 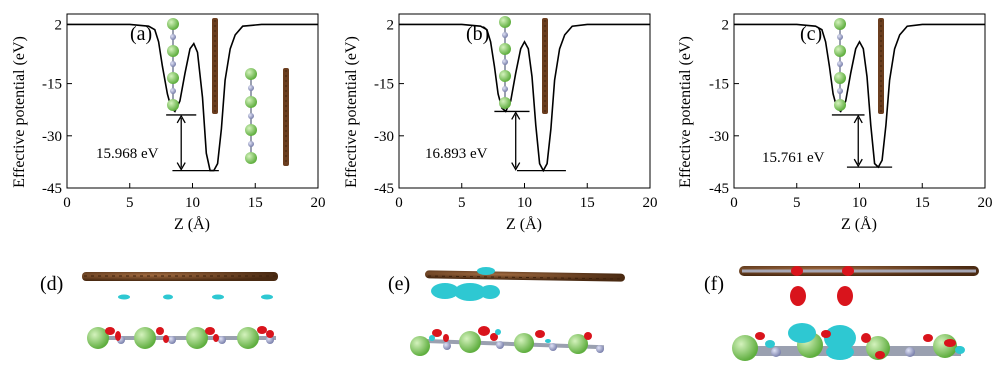 What do you see at coordinates (141, 34) in the screenshot?
I see `panel-label-a: (a)` at bounding box center [141, 34].